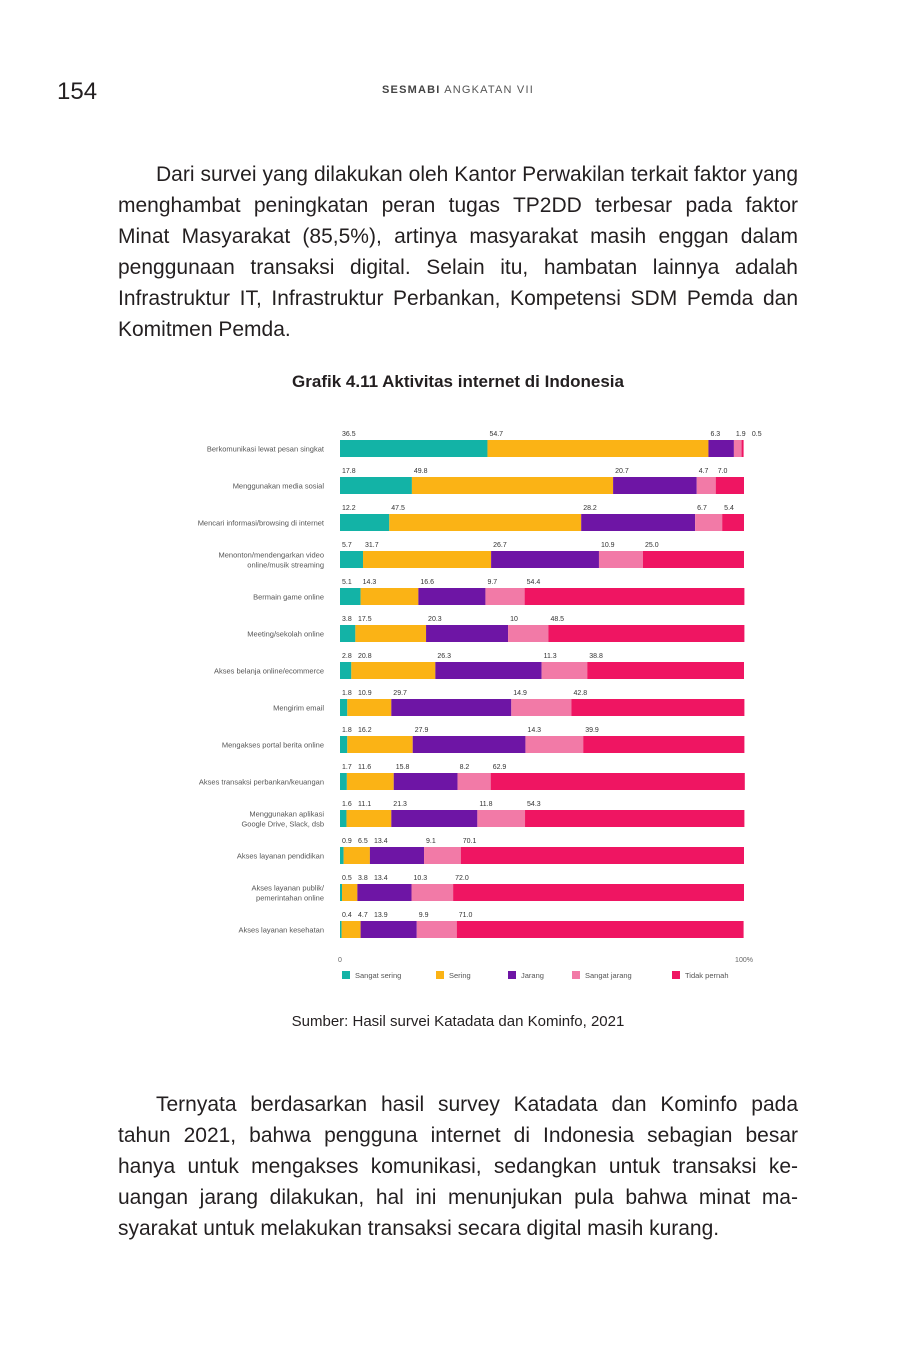 Image resolution: width=916 pixels, height=1359 pixels. Describe the element at coordinates (421, 471) in the screenshot. I see `value-label: 49.8` at that location.